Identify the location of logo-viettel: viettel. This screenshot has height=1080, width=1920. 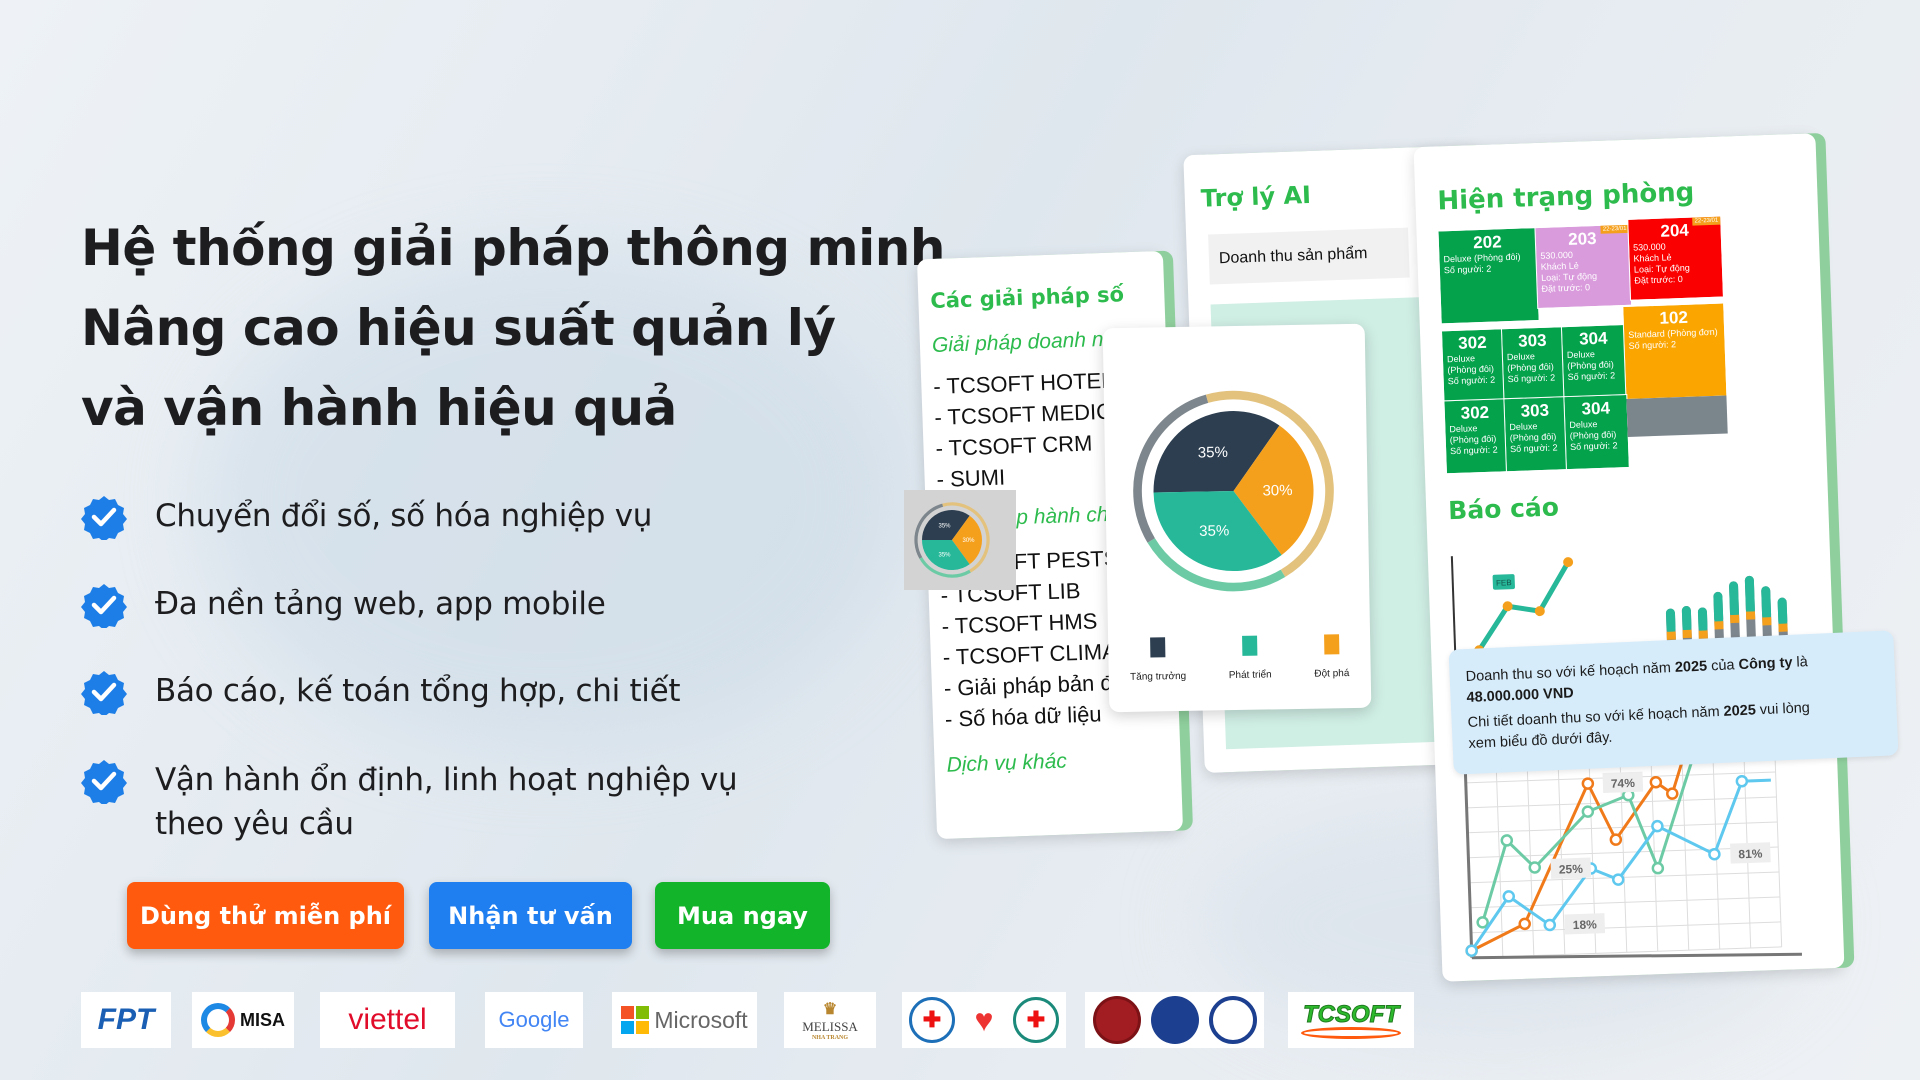
(387, 1020).